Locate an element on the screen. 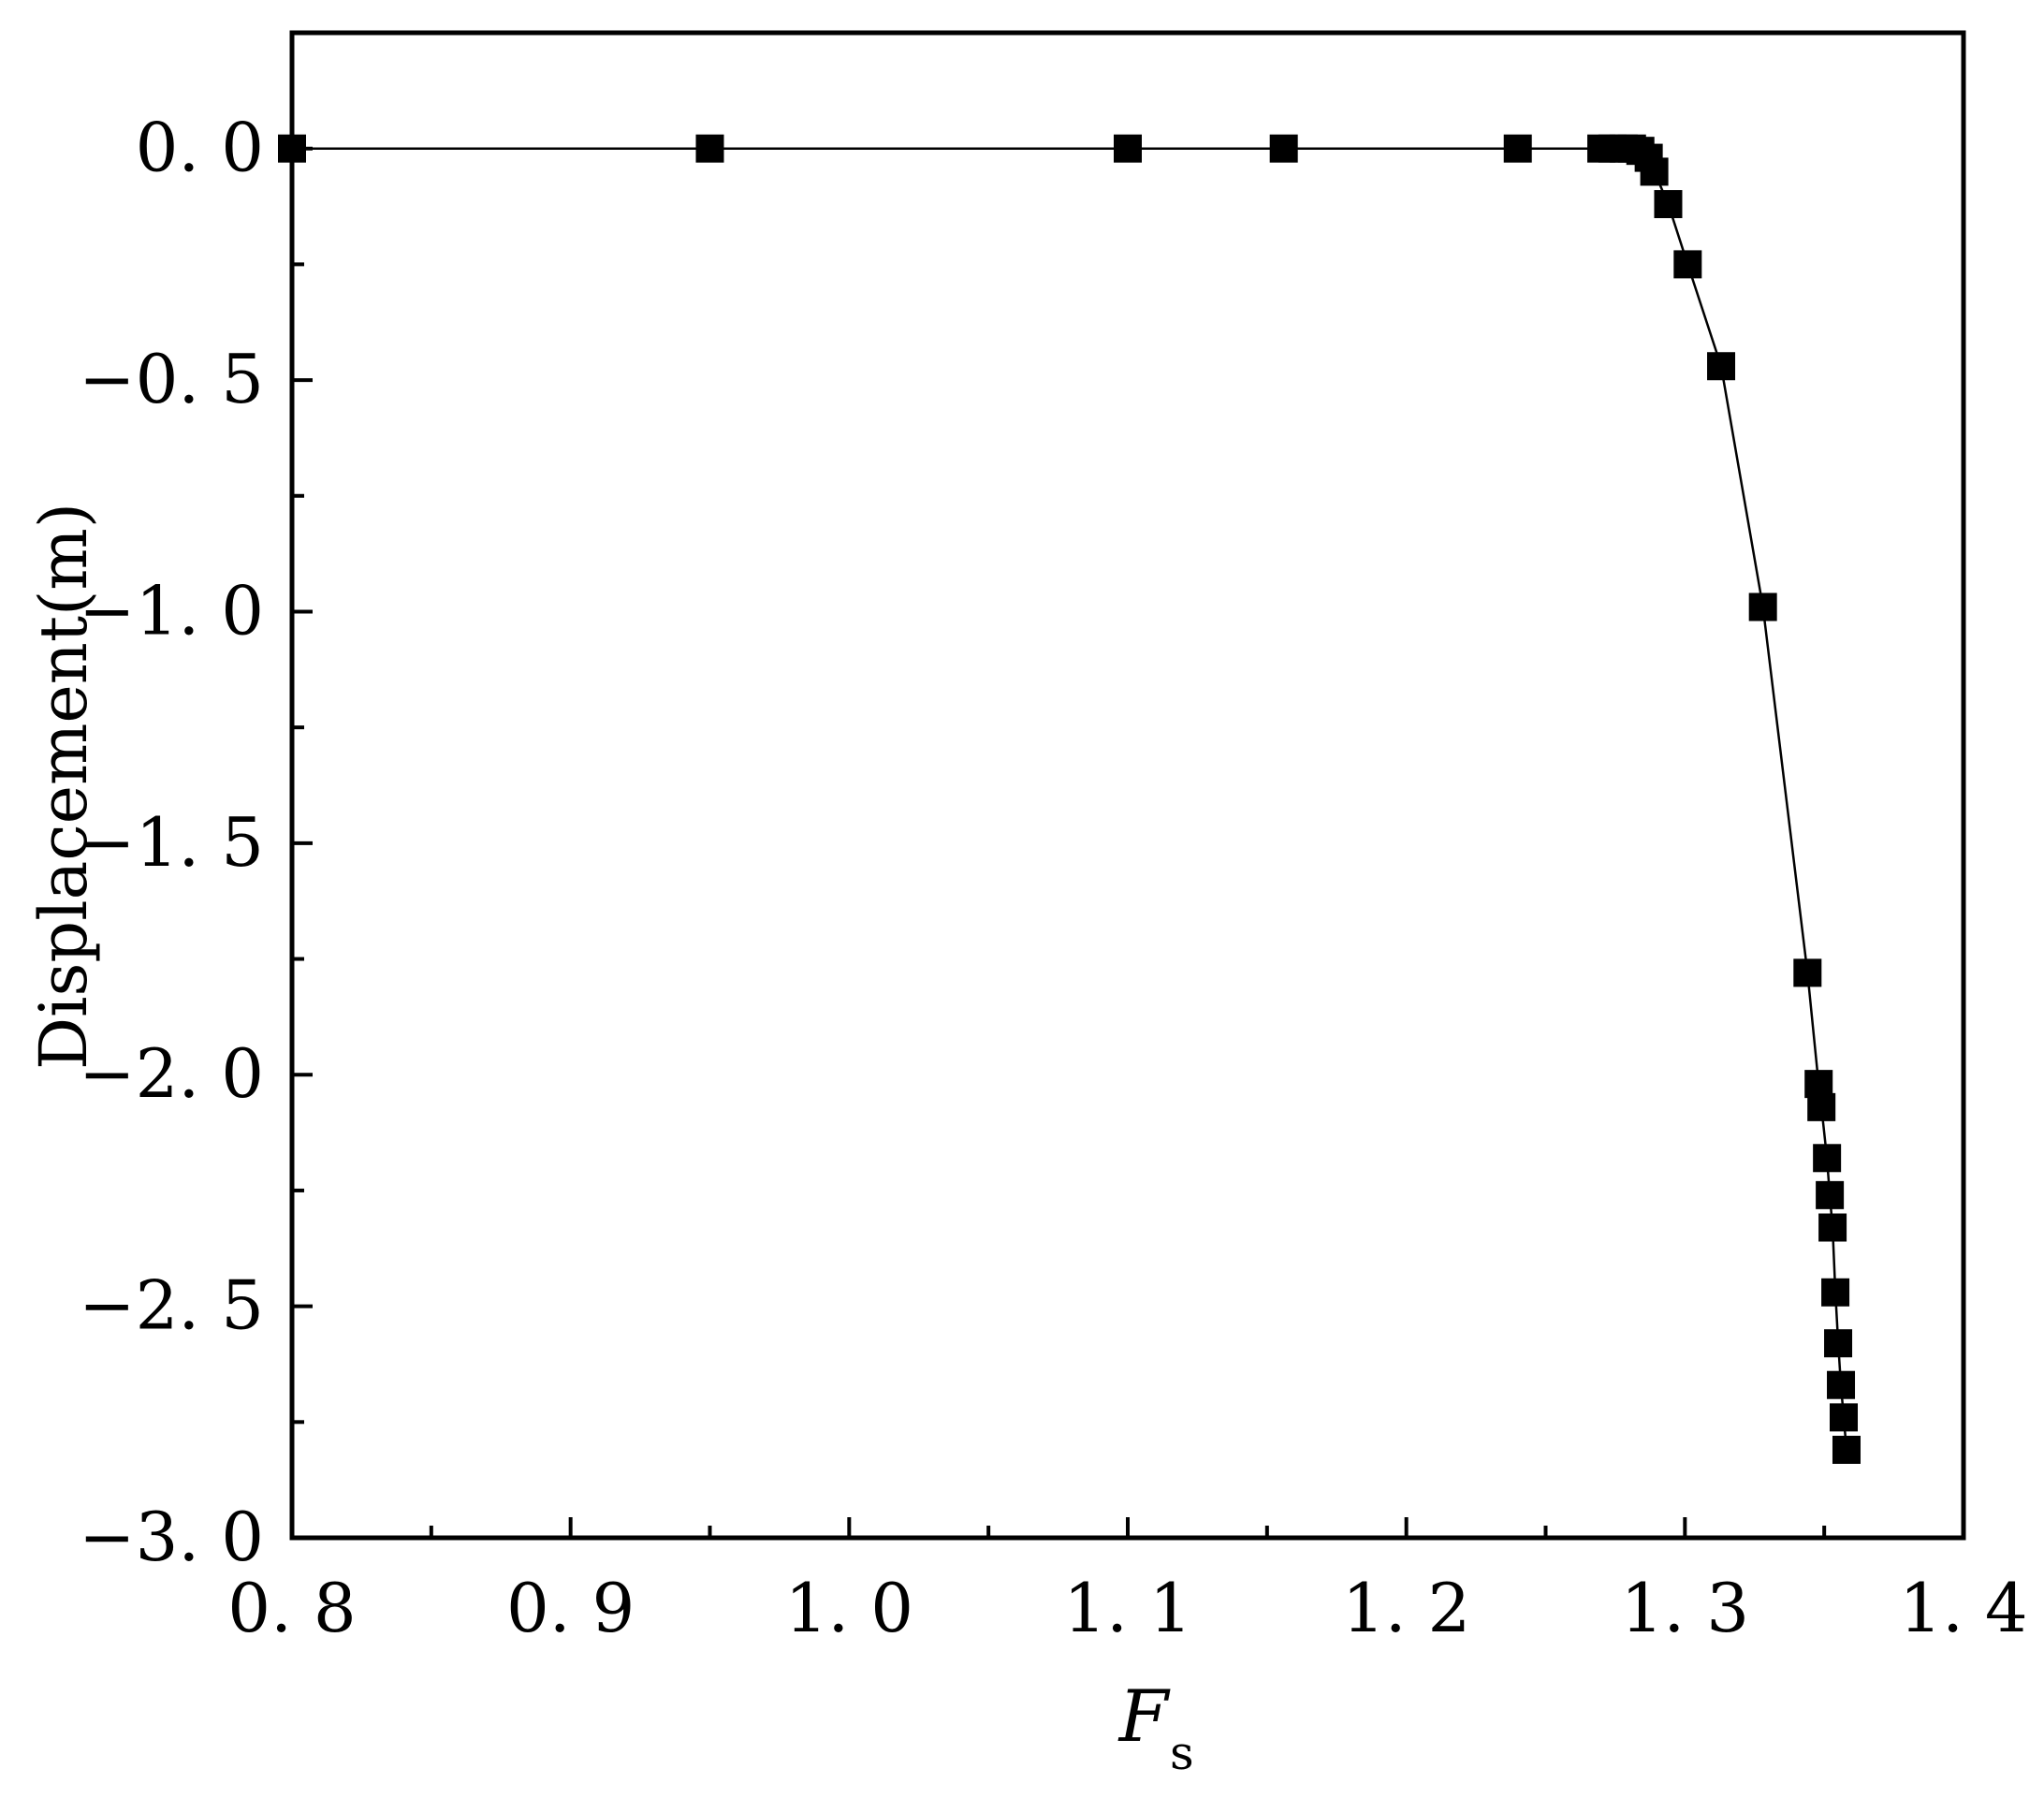 This screenshot has width=2044, height=1798. x-tick-label: 1. 3 is located at coordinates (1685, 1608).